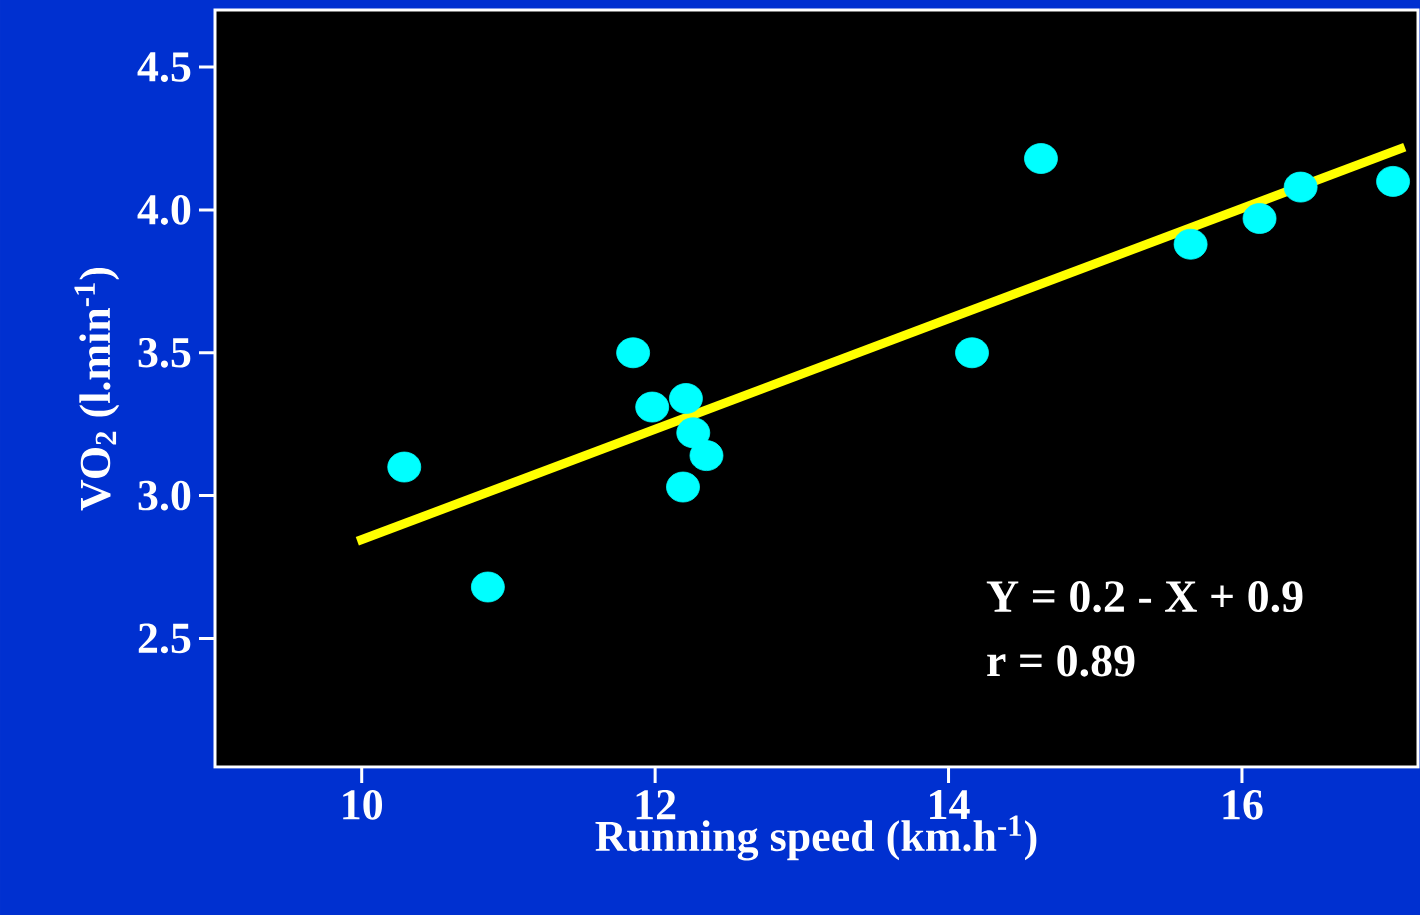 This screenshot has height=915, width=1420. I want to click on y-tick-label: 4.0, so click(164, 210).